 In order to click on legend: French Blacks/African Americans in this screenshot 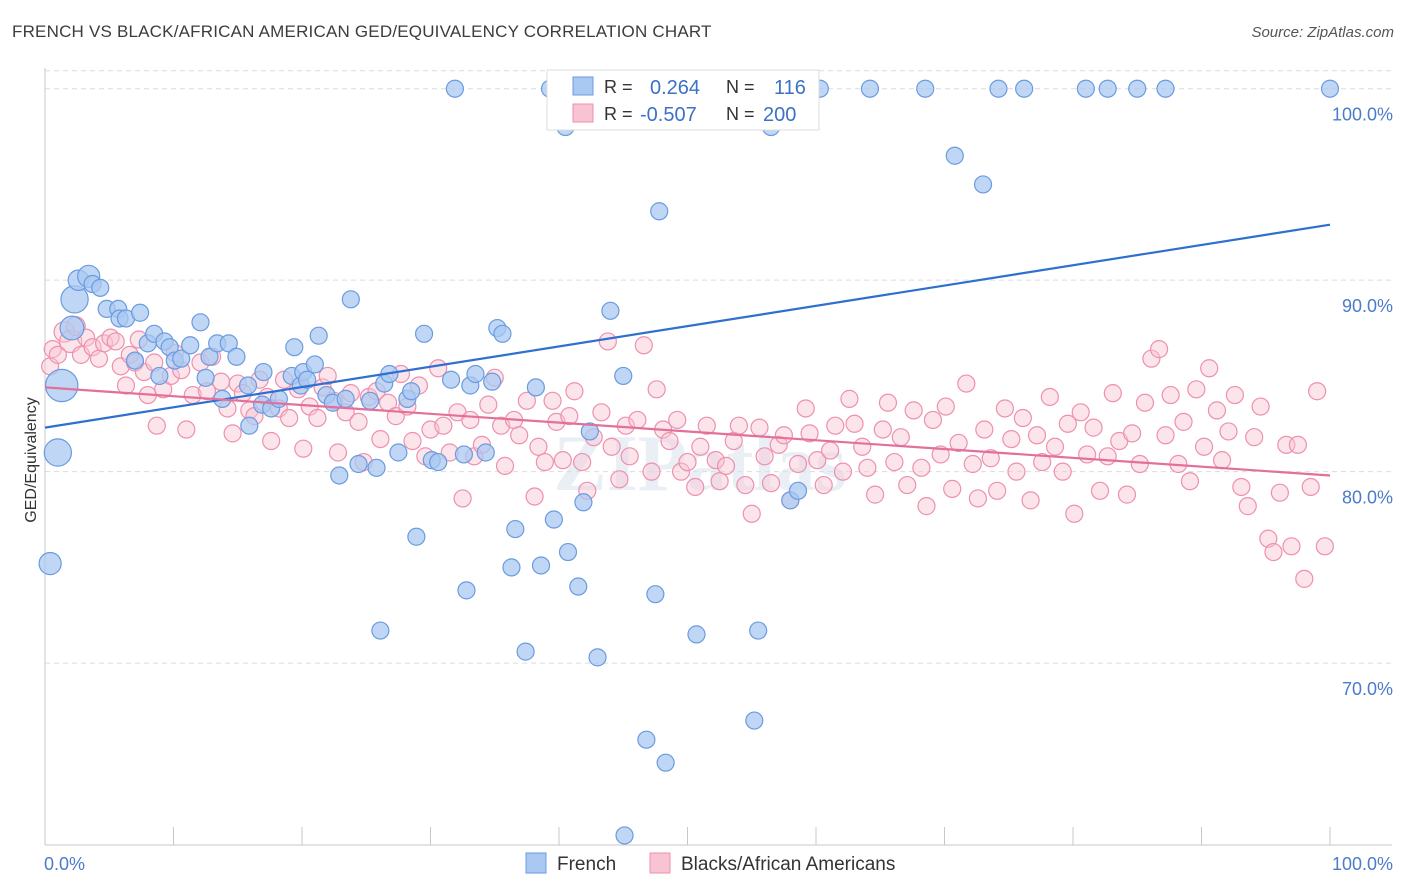, I will do `click(710, 863)`.